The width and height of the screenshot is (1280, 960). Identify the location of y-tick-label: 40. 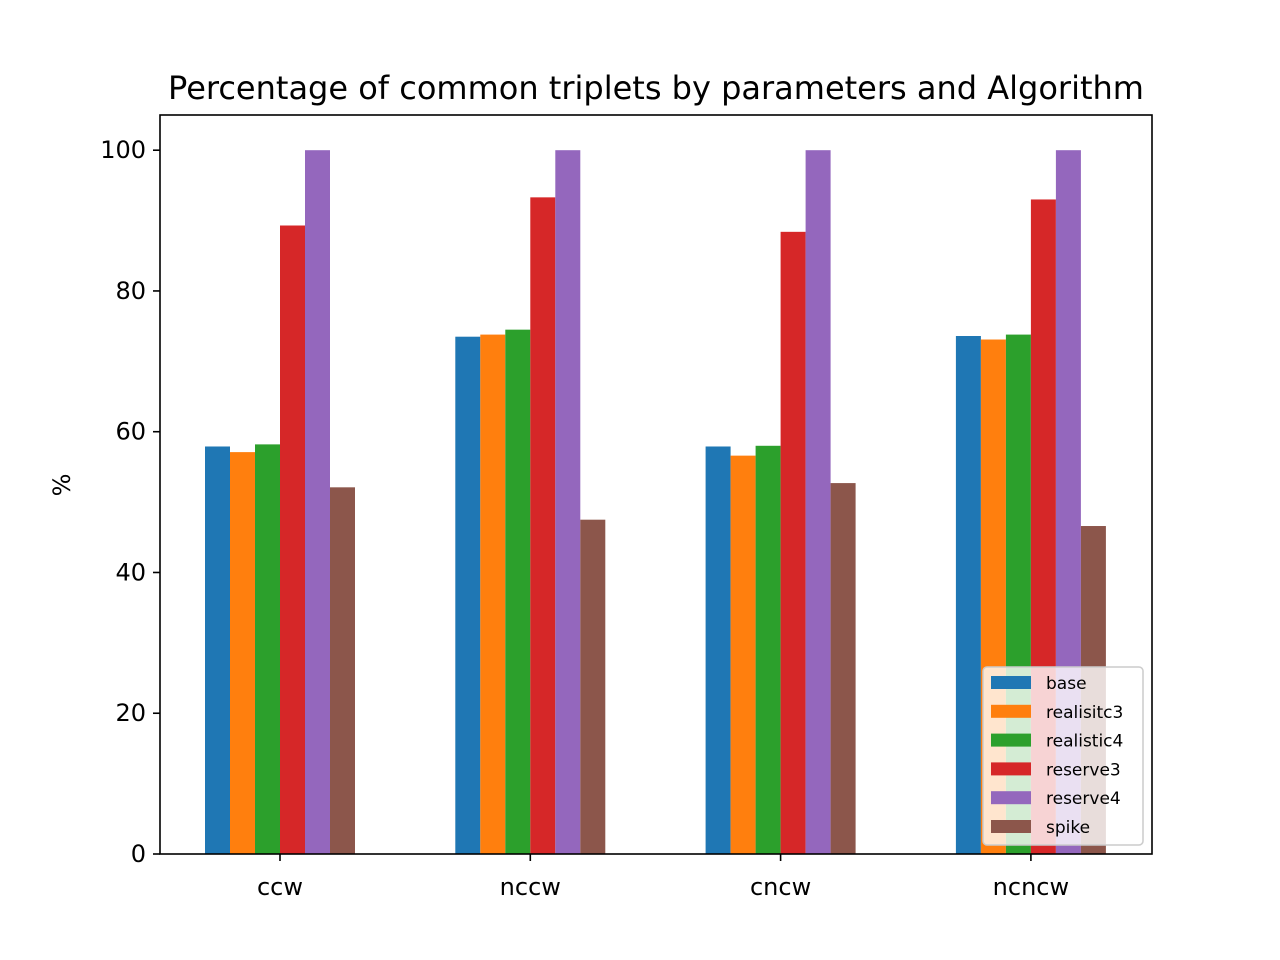
(130, 572).